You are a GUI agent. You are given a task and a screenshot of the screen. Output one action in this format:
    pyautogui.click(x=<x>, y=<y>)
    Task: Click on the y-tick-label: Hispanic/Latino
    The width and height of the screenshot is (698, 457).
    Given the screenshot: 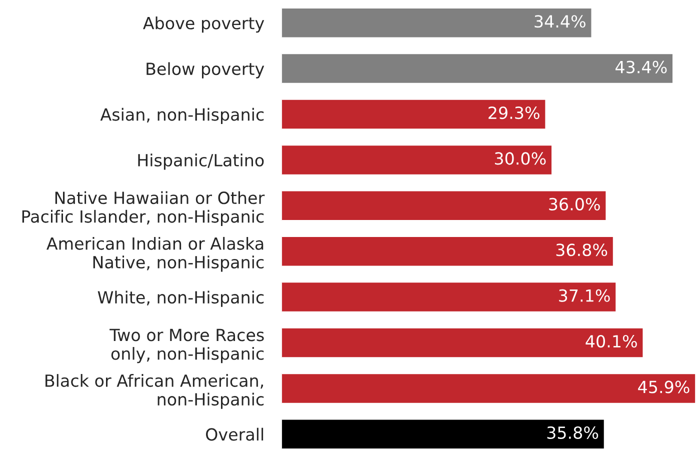 What is the action you would take?
    pyautogui.click(x=201, y=162)
    